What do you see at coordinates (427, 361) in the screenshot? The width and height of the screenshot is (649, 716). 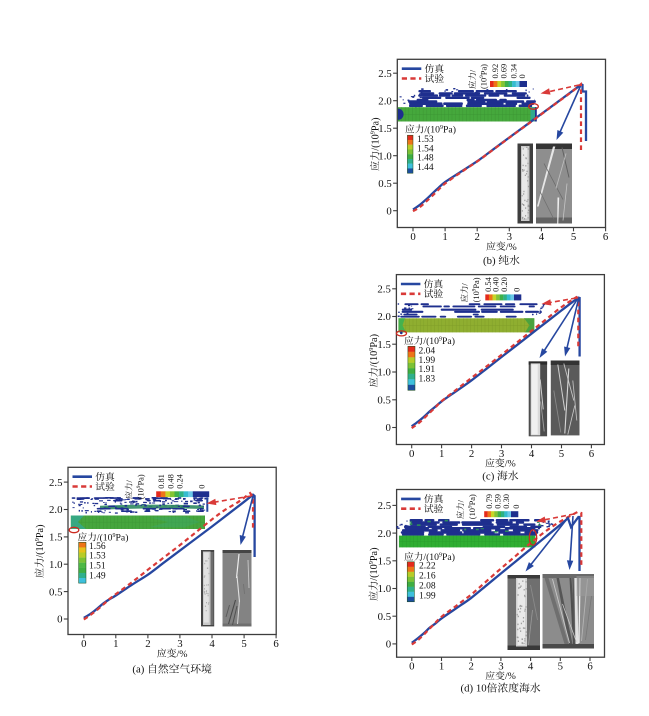 I see `svg-text: 1.99` at bounding box center [427, 361].